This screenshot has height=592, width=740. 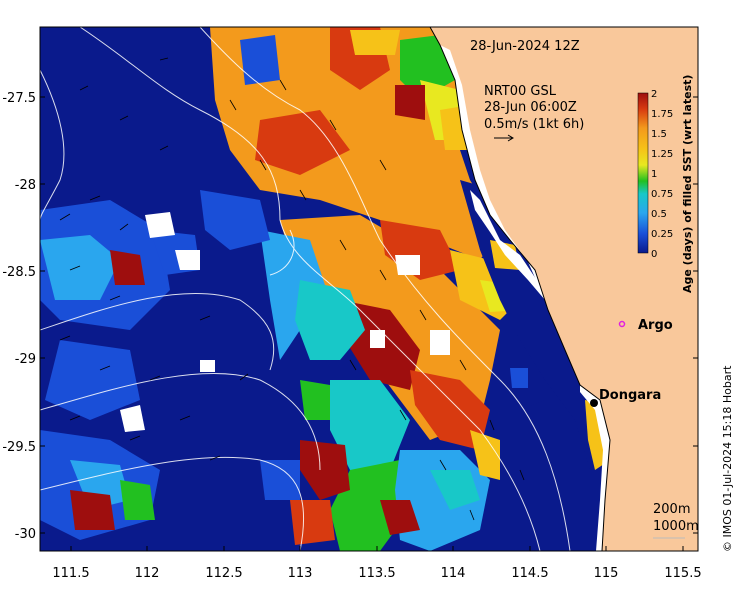 What do you see at coordinates (662, 114) in the screenshot?
I see `colorbar-tick: 1.75` at bounding box center [662, 114].